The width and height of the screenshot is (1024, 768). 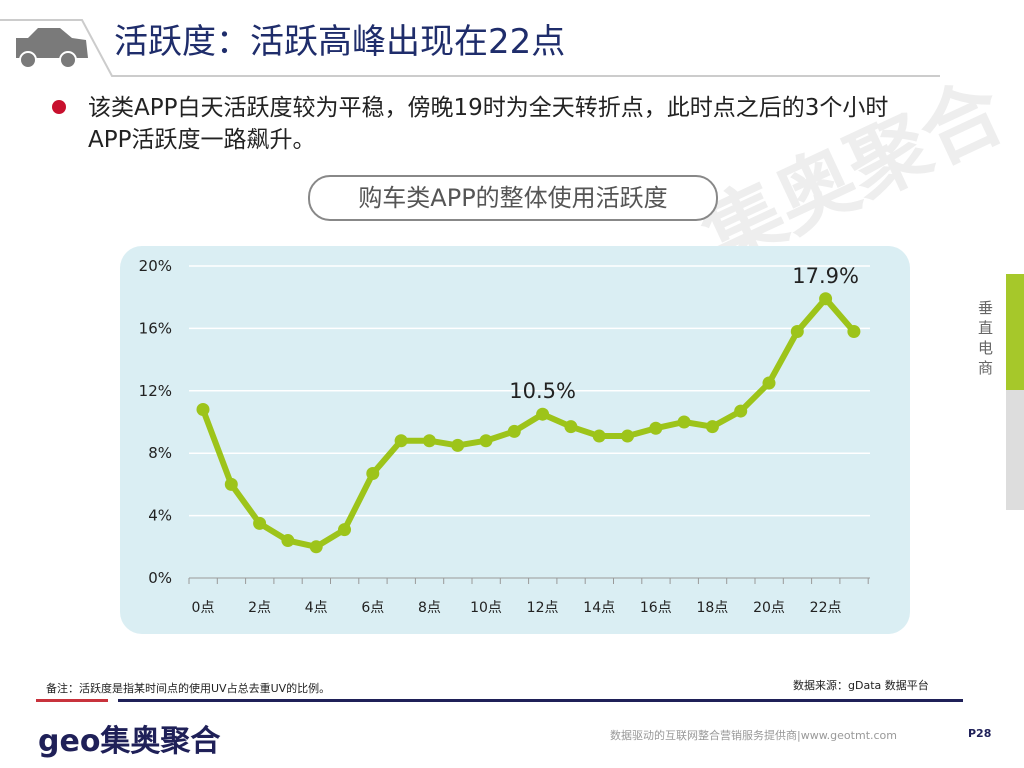 I want to click on x-tick-label: 8点, so click(x=429, y=608).